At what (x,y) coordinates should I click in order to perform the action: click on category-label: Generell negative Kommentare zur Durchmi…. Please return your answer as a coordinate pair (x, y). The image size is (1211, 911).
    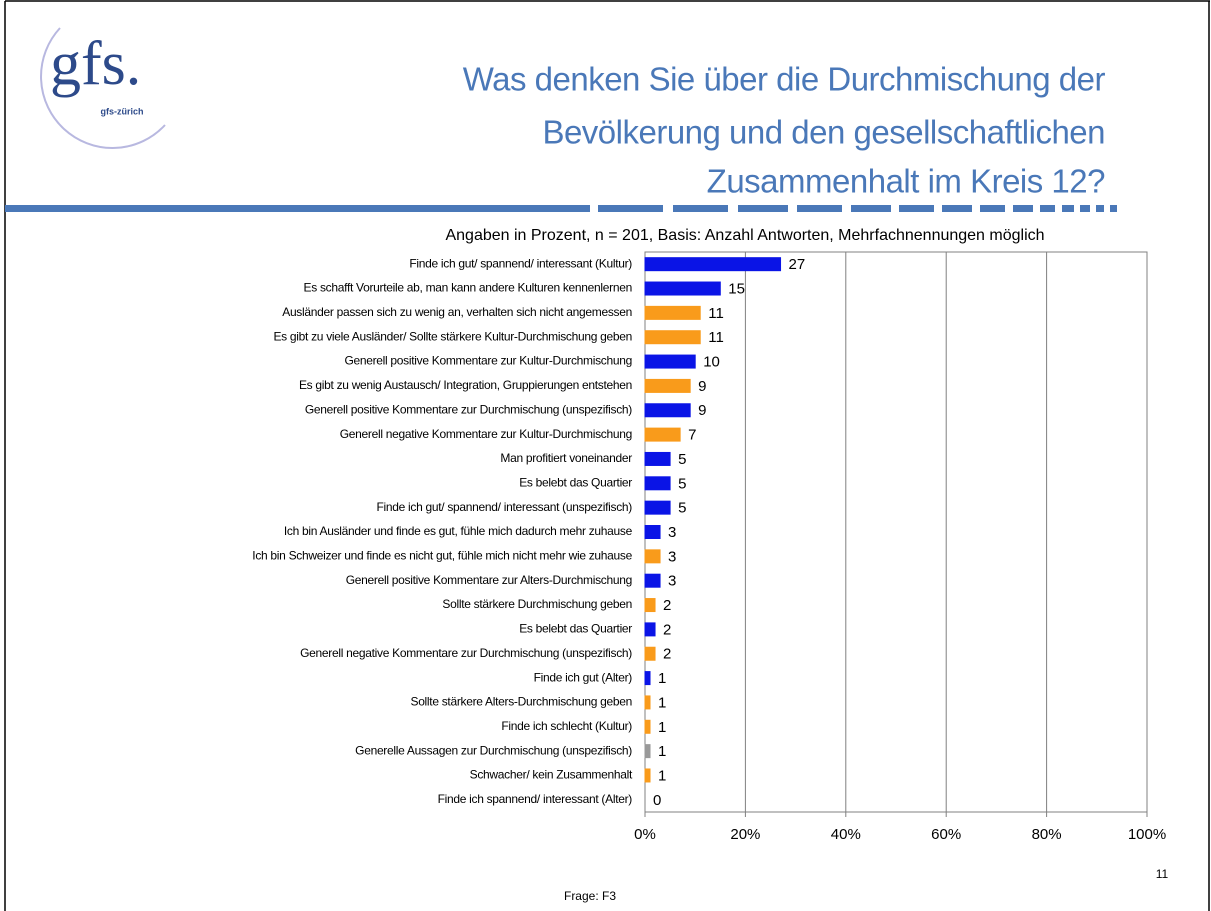
    Looking at the image, I should click on (466, 653).